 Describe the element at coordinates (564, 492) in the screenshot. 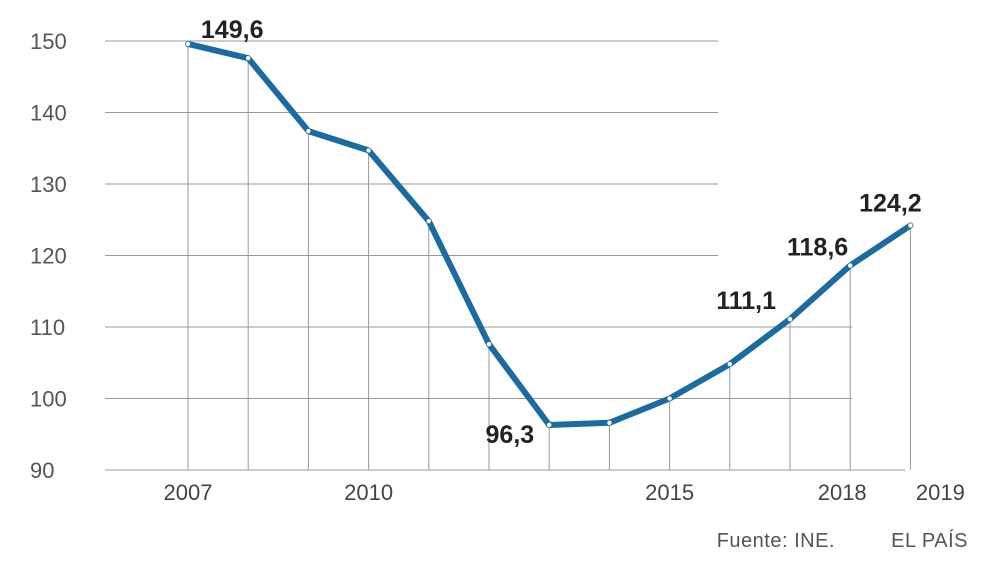

I see `x-axis-tick-labels: 2007 2010 2015 2018 2019` at that location.